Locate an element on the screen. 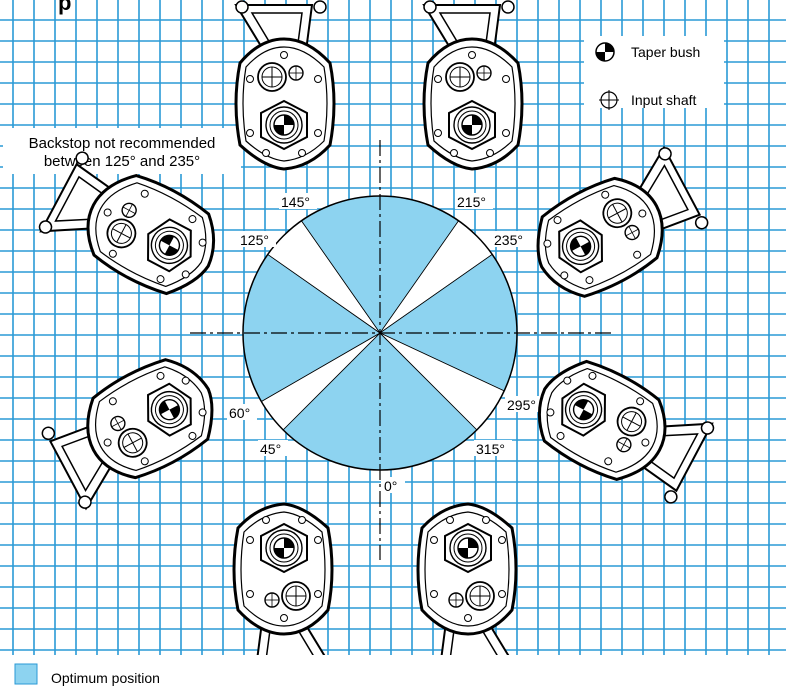 The height and width of the screenshot is (687, 786). angle-label-0: 0° is located at coordinates (390, 486).